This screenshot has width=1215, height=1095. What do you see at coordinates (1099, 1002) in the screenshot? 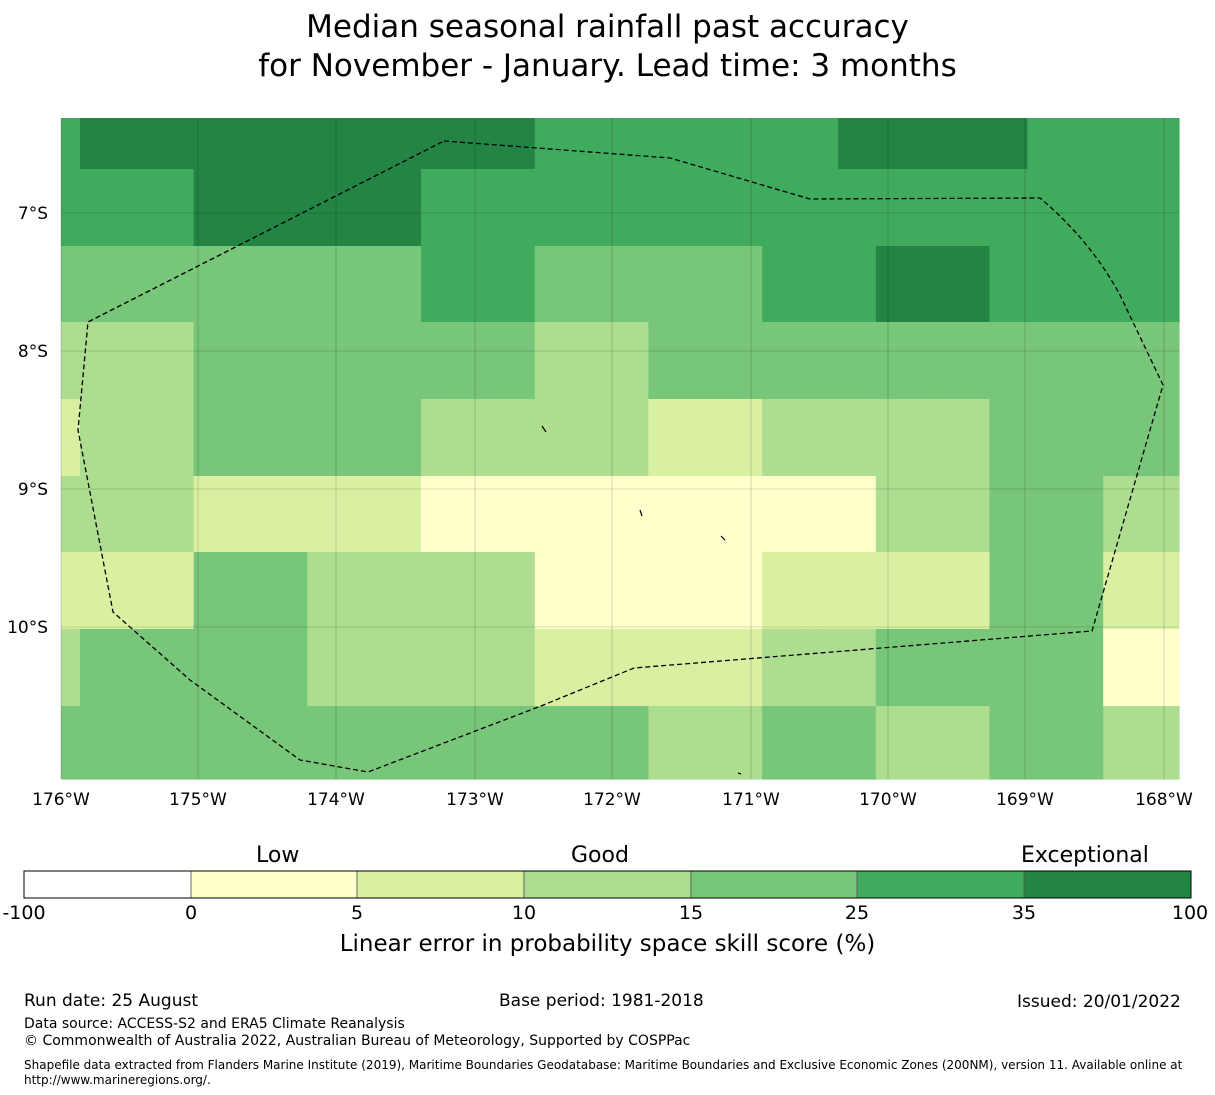
I see `issued-date: Issued: 20/01/2022` at bounding box center [1099, 1002].